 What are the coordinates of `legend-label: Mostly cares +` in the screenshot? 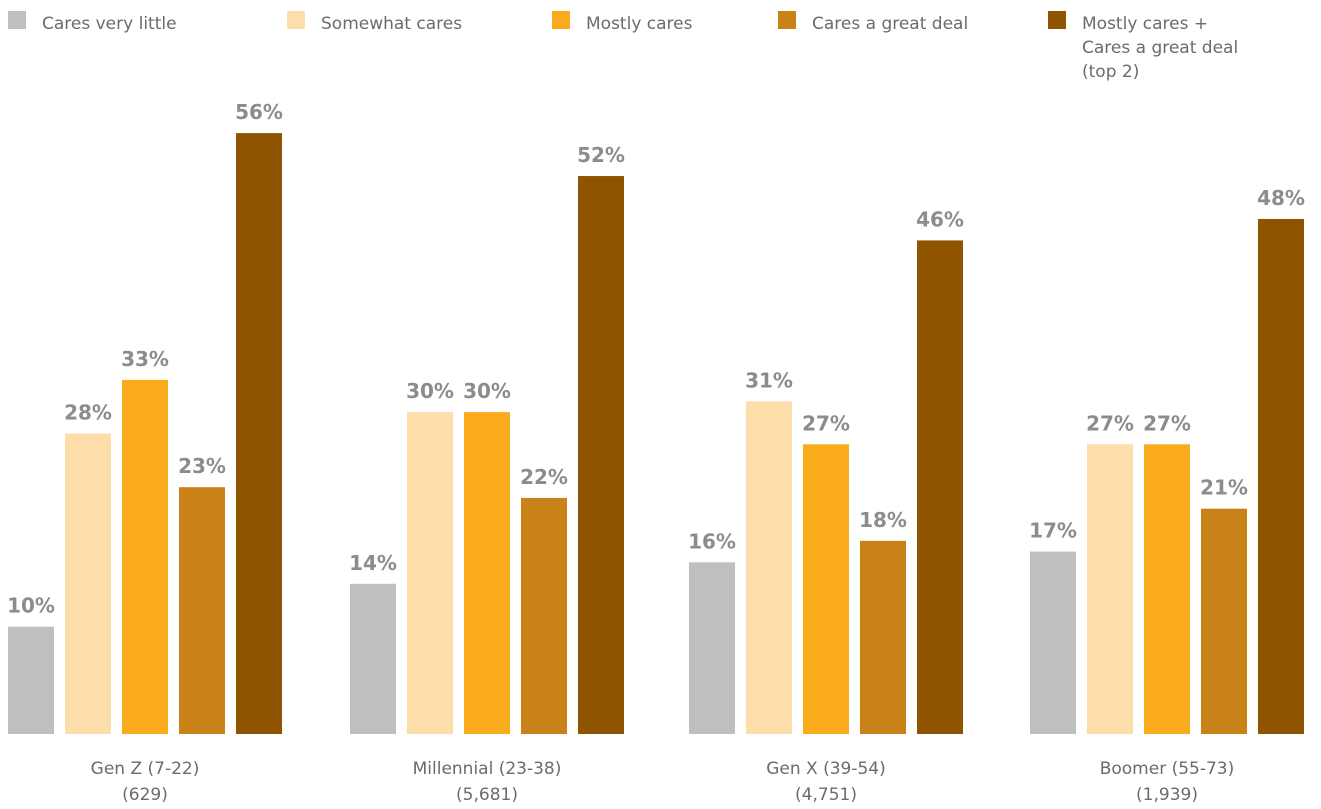 It's located at (1145, 24).